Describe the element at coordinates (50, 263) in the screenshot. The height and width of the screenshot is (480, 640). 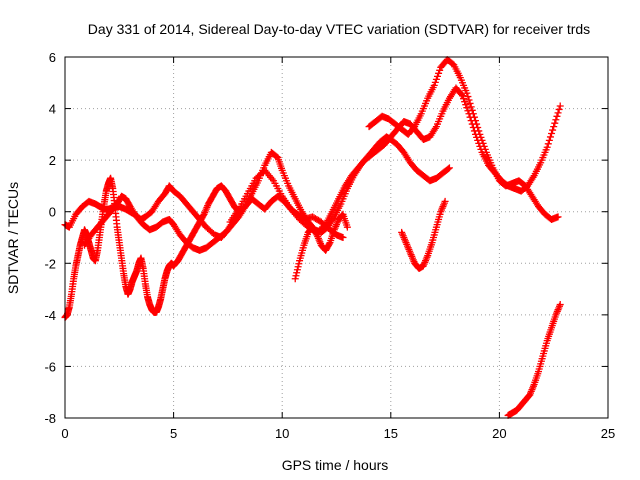
I see `y-tick-label: -2` at that location.